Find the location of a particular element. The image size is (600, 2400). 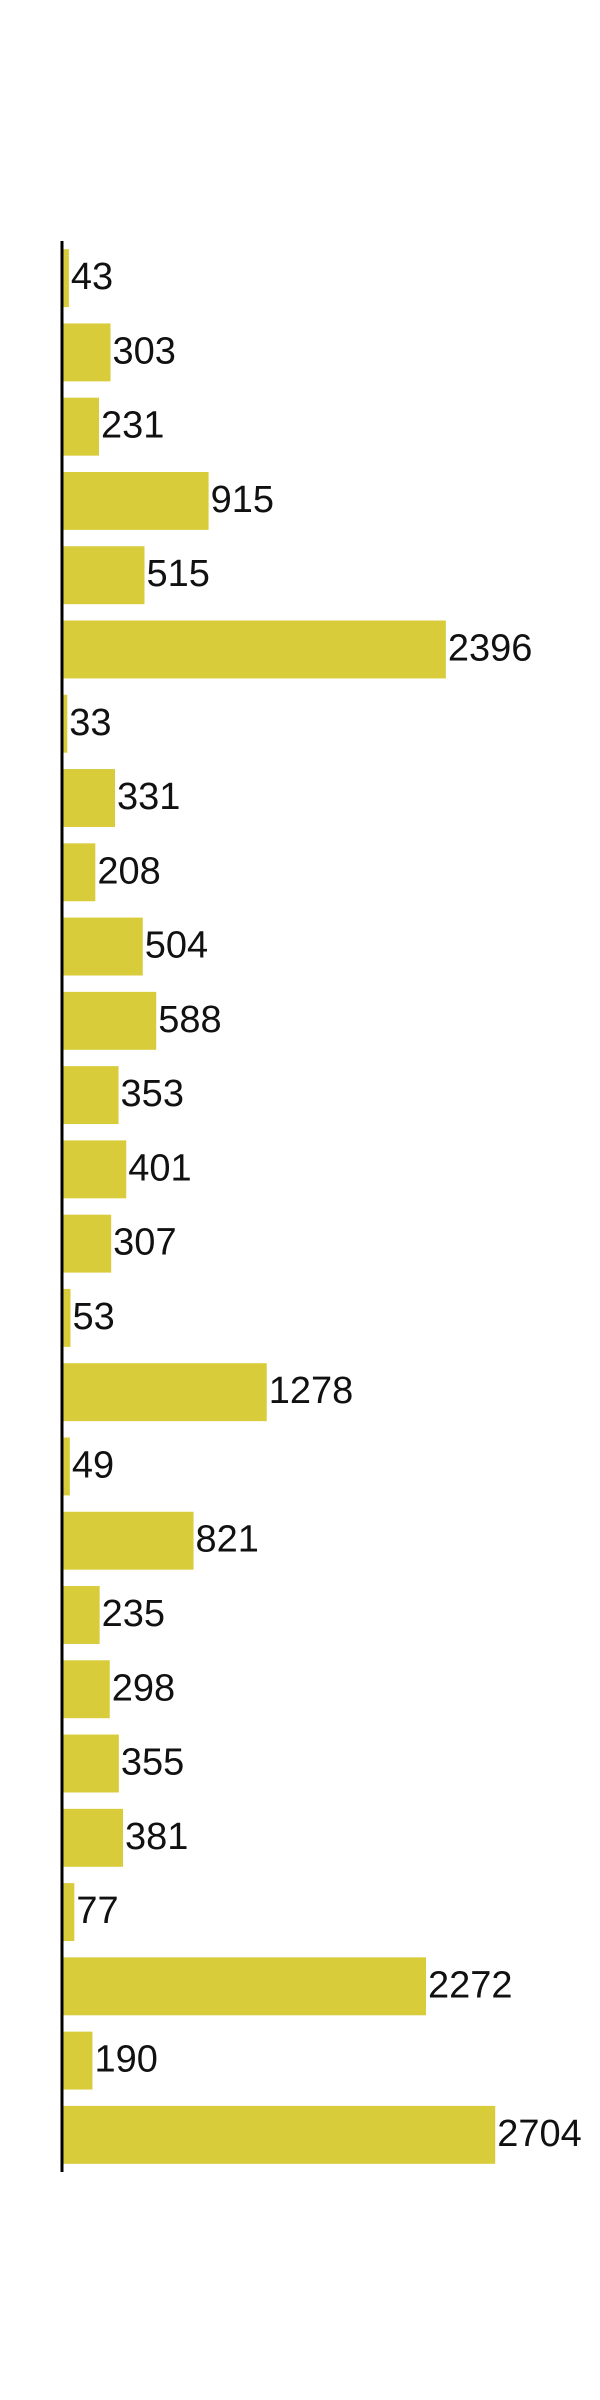

data-label: 53 is located at coordinates (93, 1317).